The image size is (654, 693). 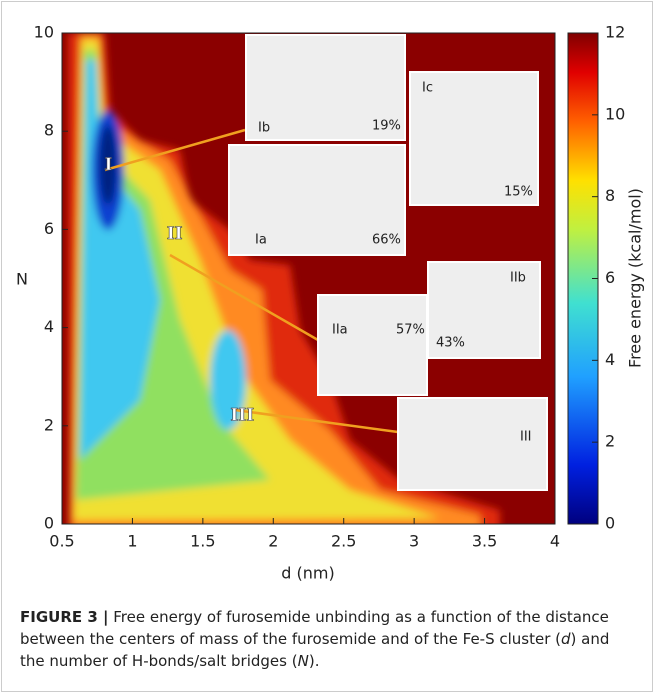 I want to click on y-tick-label: 4, so click(x=49, y=326).